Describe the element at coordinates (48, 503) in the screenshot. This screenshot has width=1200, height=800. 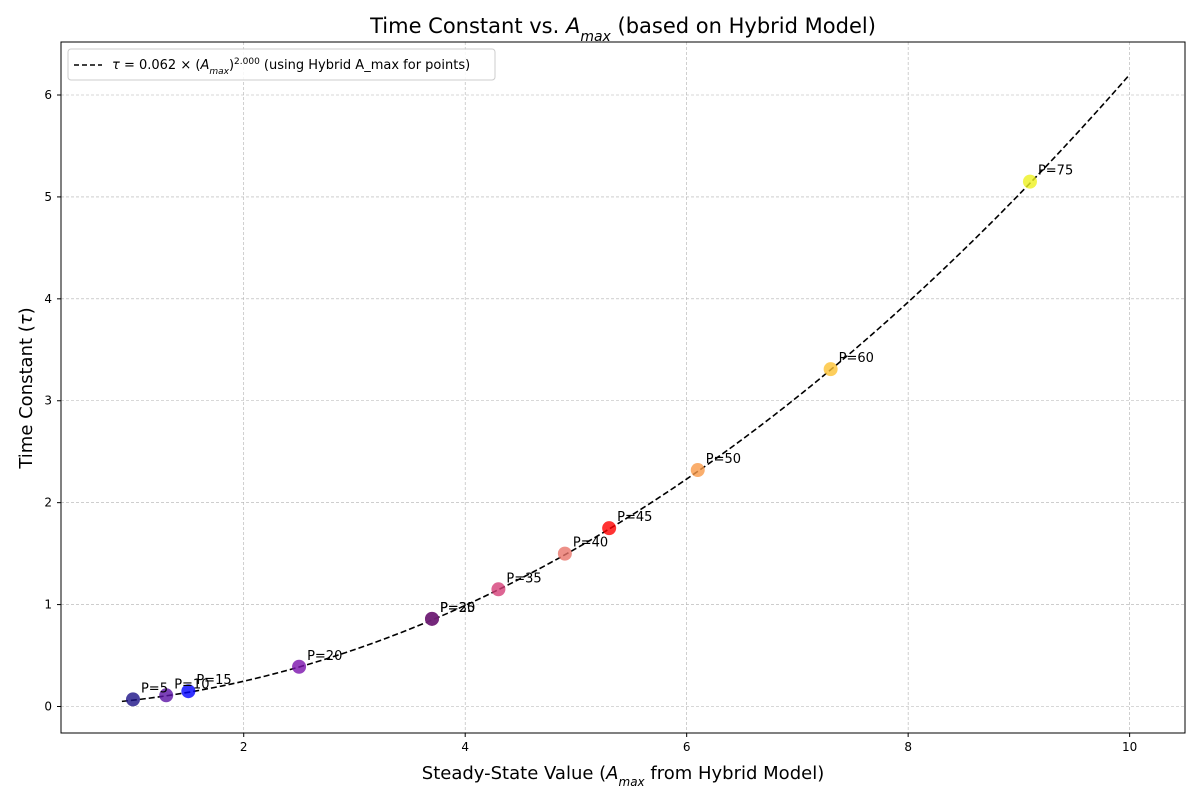
I see `y-tick-label: 2` at that location.